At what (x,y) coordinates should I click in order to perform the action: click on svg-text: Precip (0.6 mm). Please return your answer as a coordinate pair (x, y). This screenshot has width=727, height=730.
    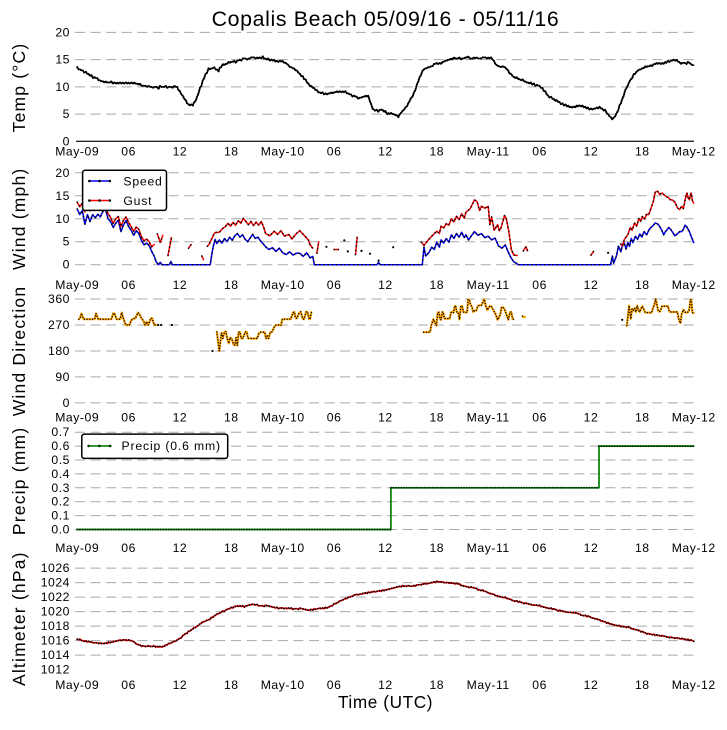
    Looking at the image, I should click on (171, 446).